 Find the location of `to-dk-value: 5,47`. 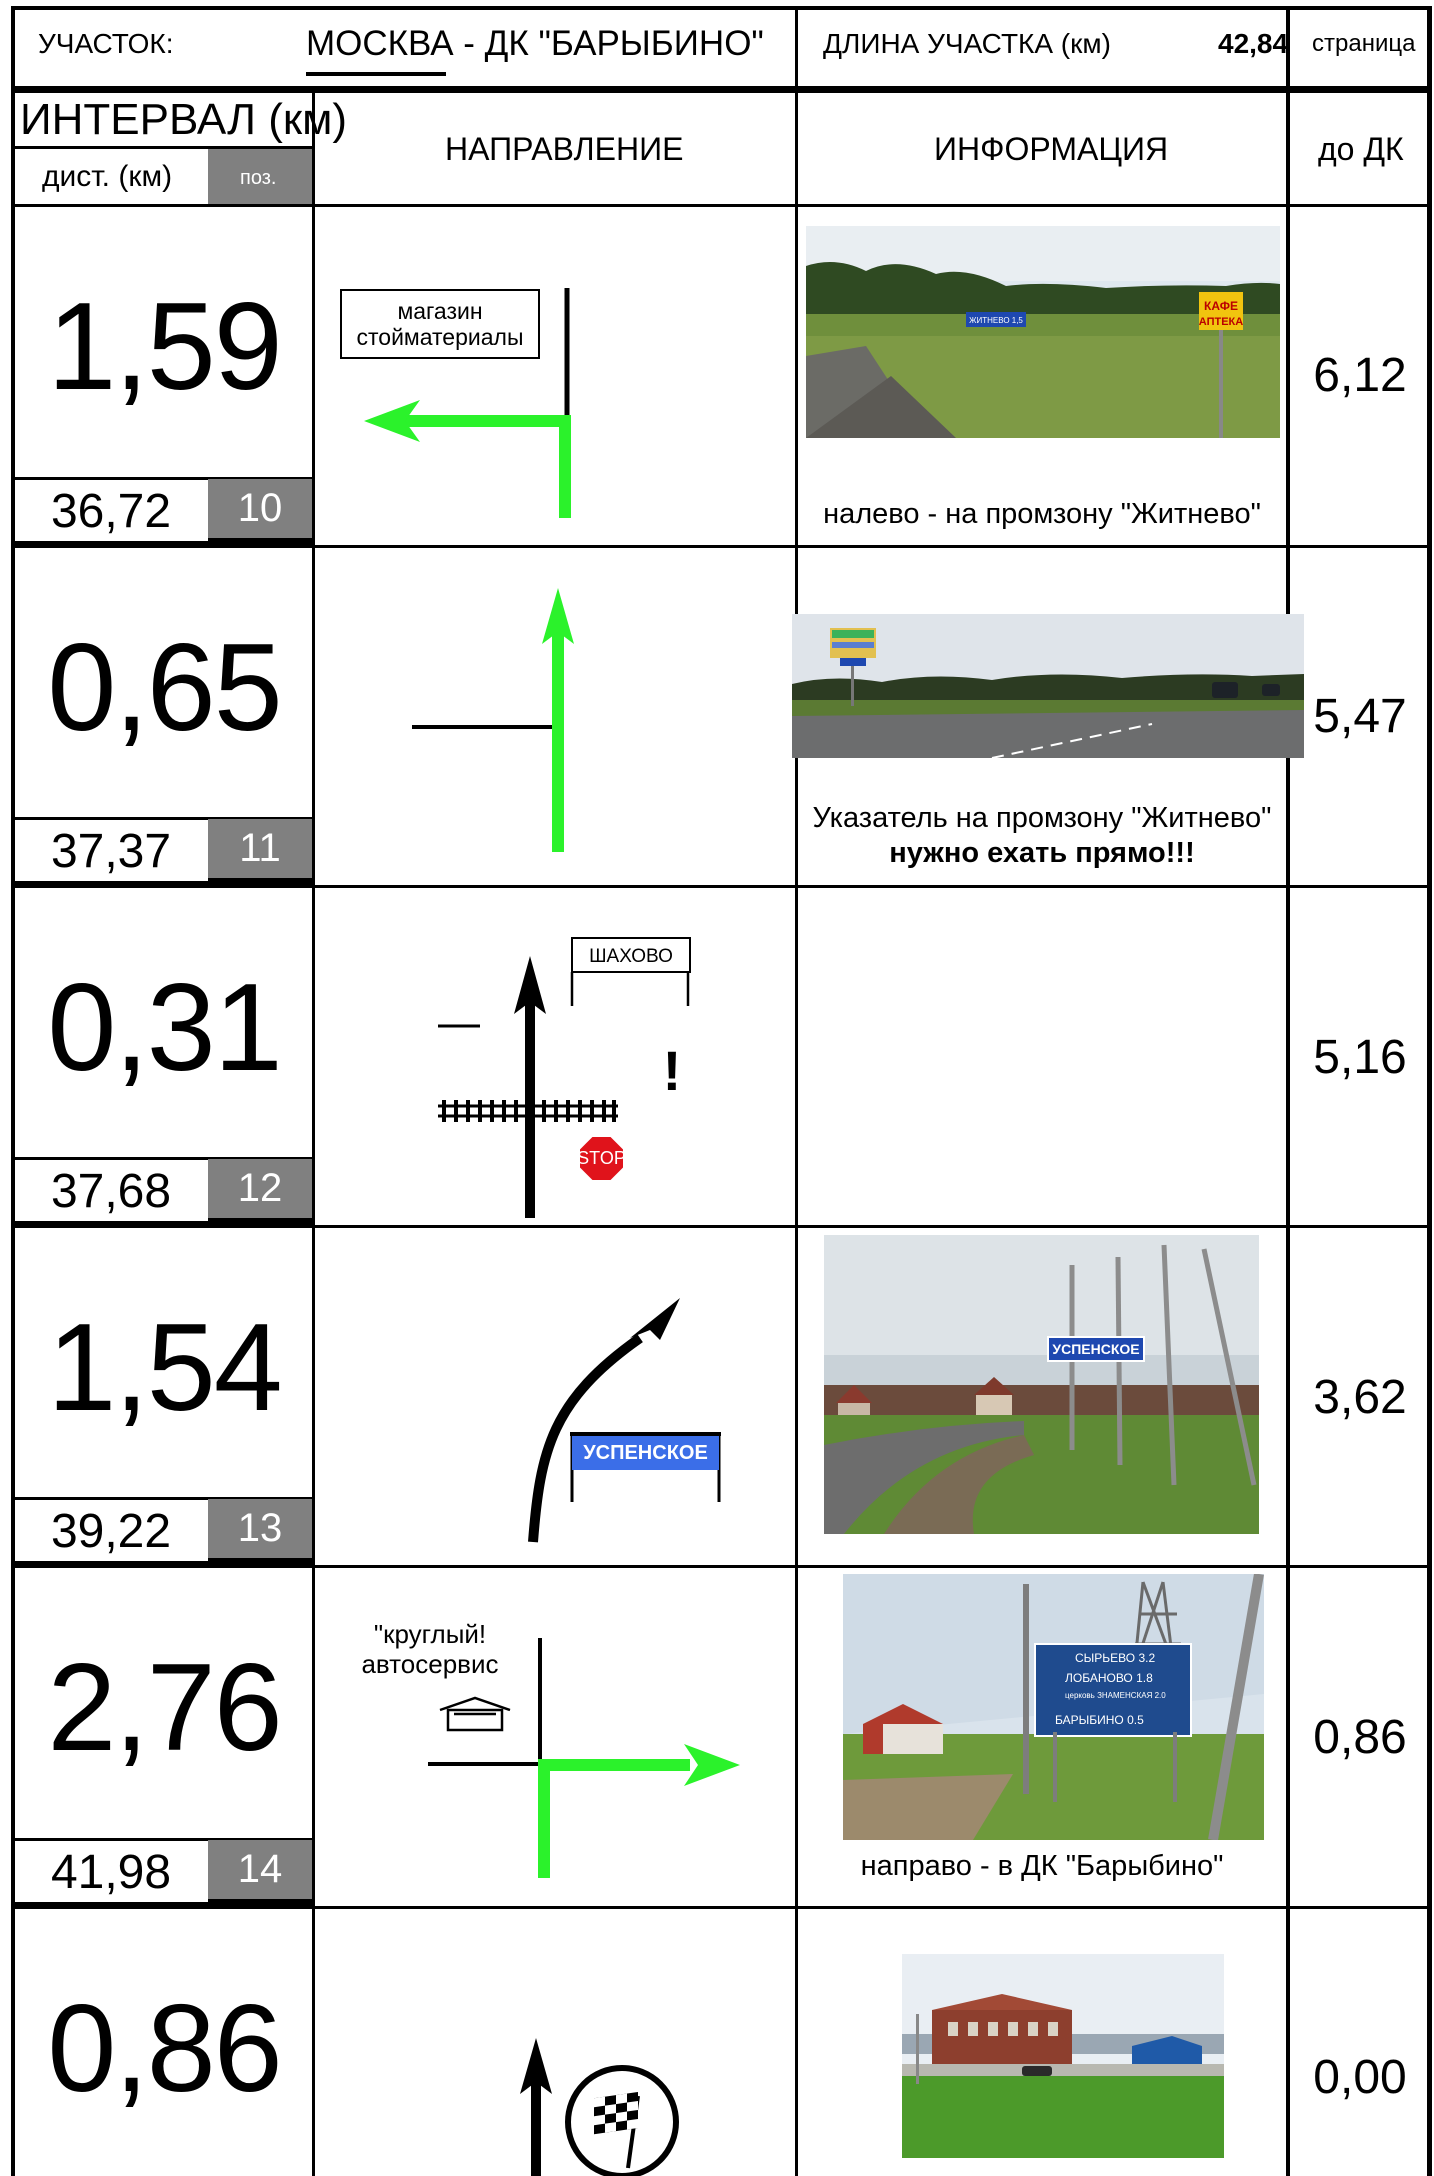

to-dk-value: 5,47 is located at coordinates (1360, 716).